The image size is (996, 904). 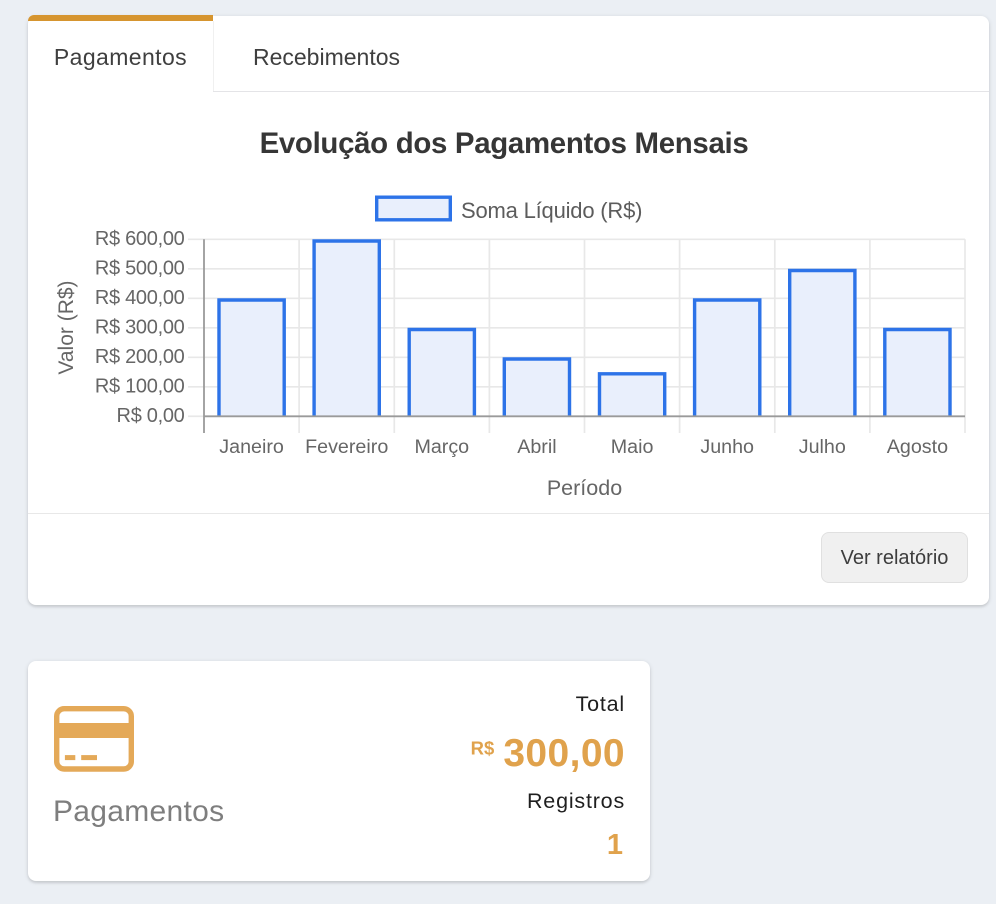 I want to click on svg-text: R$ 400,00, so click(x=140, y=298).